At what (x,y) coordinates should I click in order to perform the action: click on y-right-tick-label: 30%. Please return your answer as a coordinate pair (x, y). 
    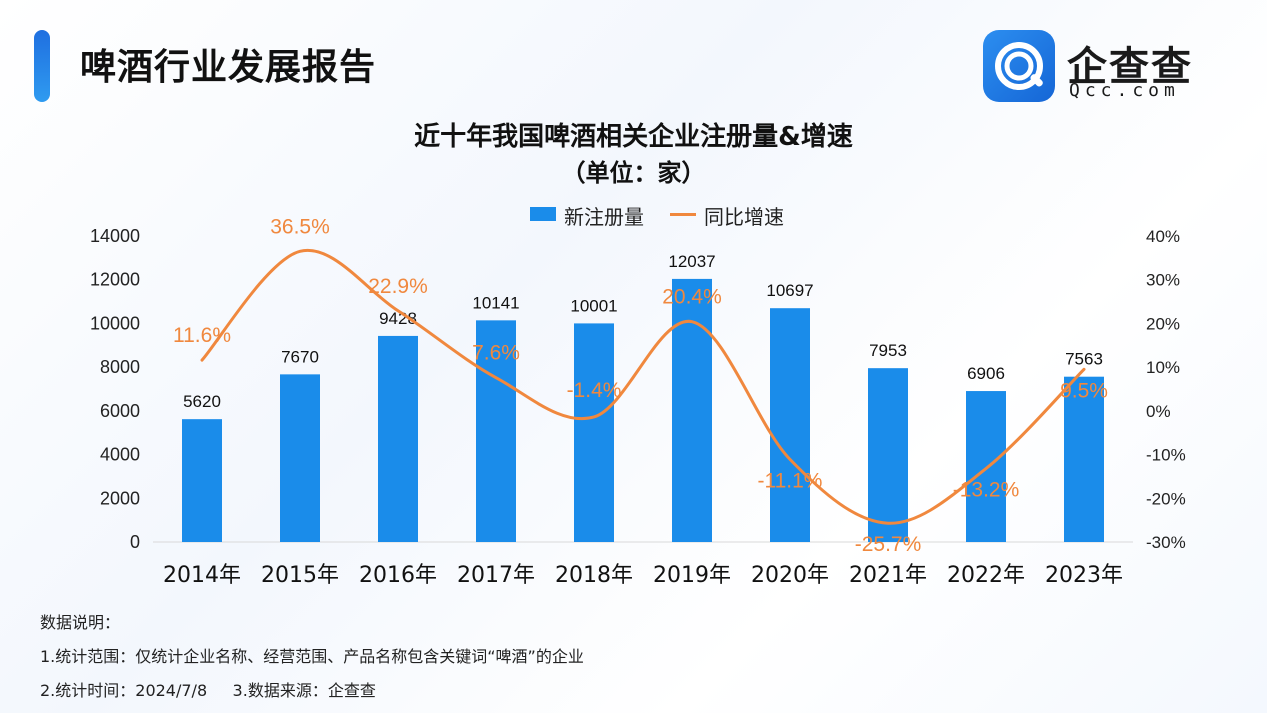
    Looking at the image, I should click on (1163, 280).